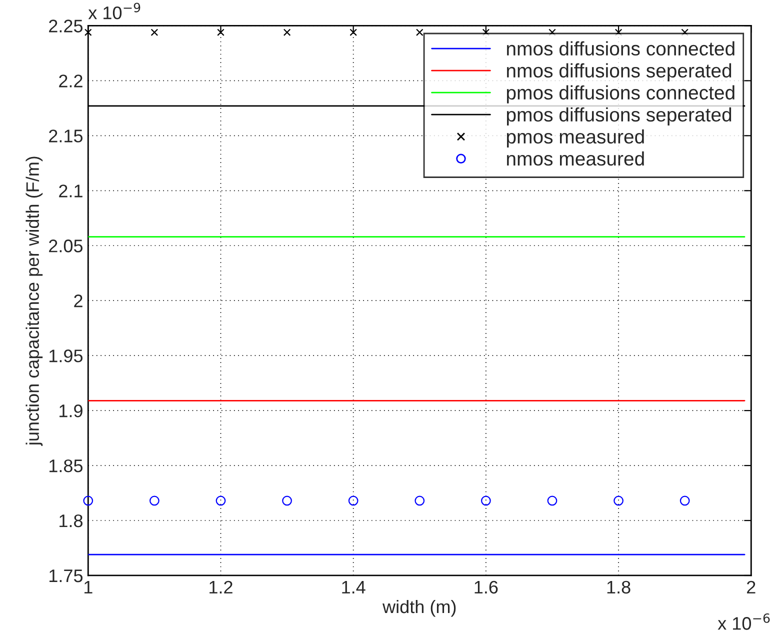 The width and height of the screenshot is (780, 643). Describe the element at coordinates (619, 72) in the screenshot. I see `legend-label: nmos diffusions seperated` at that location.